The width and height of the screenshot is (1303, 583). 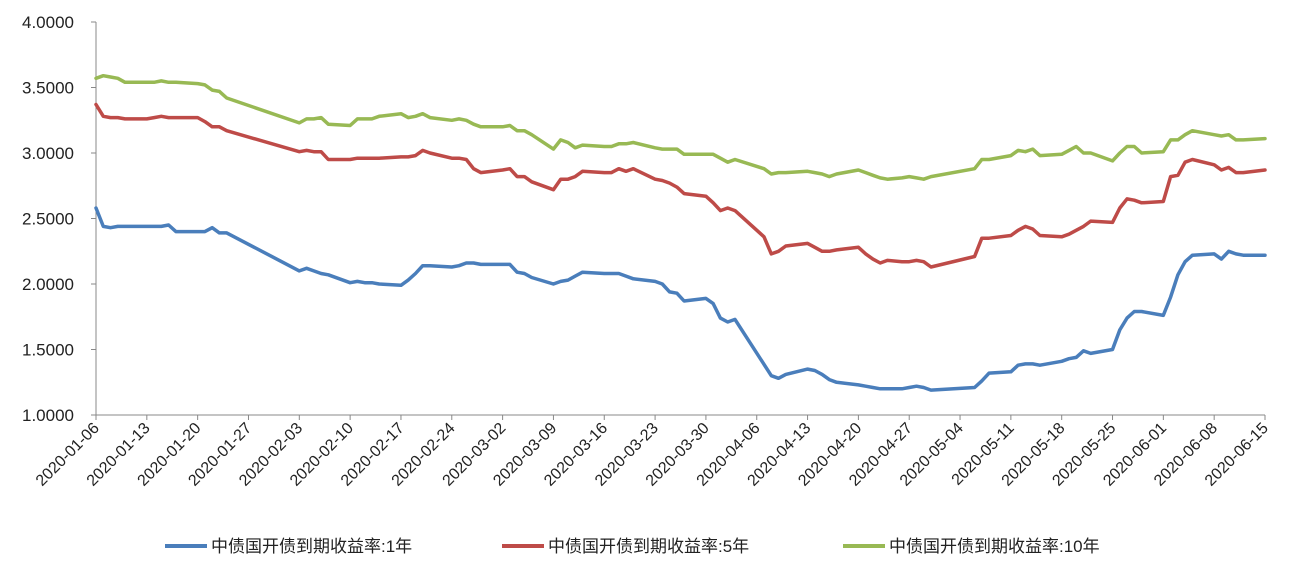 What do you see at coordinates (648, 546) in the screenshot?
I see `legend-label-2: 中债国开债到期收益率:5年` at bounding box center [648, 546].